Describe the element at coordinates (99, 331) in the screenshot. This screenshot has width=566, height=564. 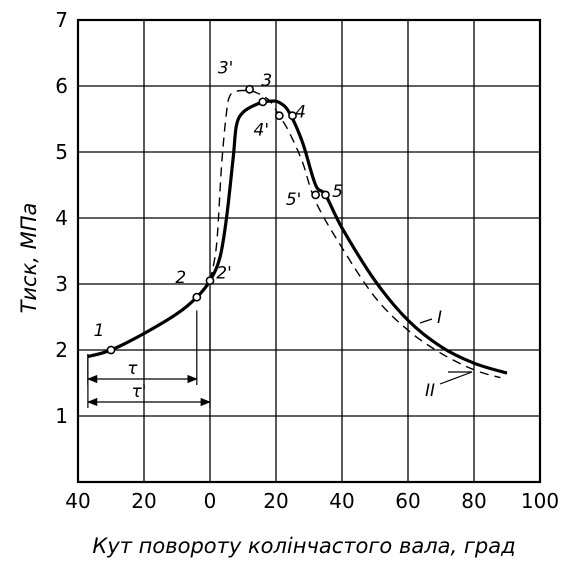
I see `marker-label: 1` at that location.